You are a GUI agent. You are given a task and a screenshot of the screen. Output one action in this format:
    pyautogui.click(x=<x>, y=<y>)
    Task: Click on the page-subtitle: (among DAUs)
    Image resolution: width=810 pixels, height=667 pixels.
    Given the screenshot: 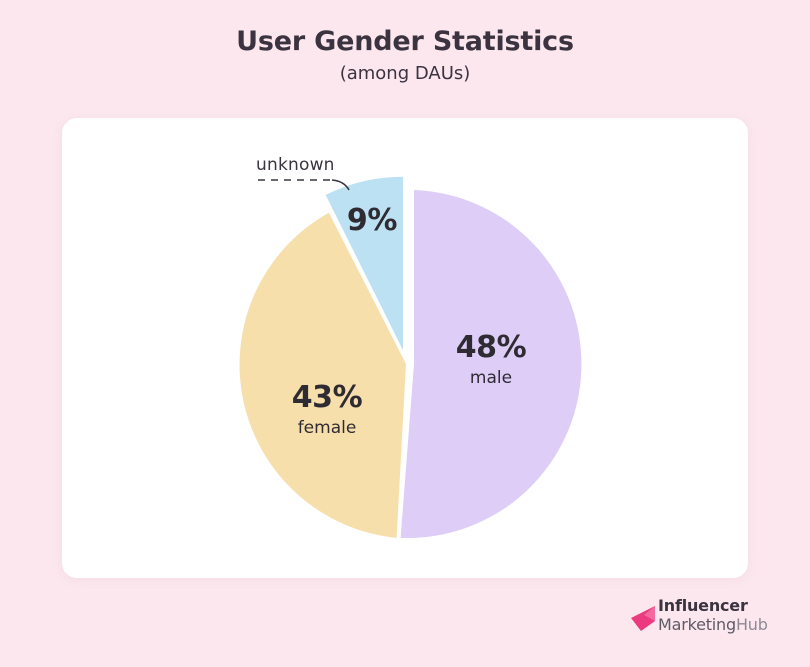 What is the action you would take?
    pyautogui.click(x=405, y=74)
    